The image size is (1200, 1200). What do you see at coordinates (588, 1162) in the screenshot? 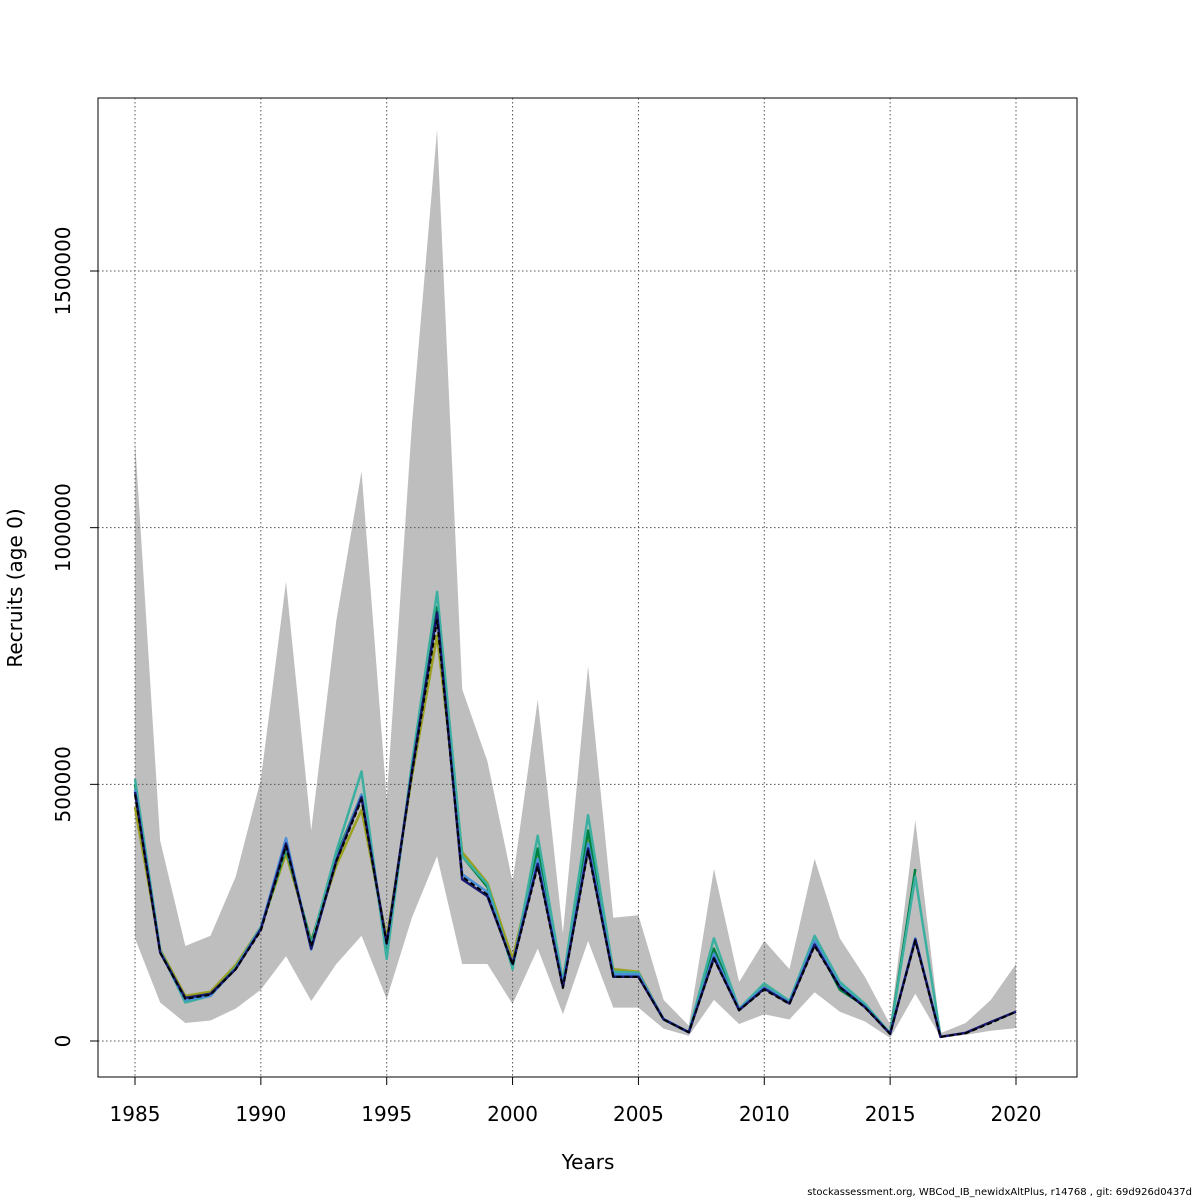
I see `x-axis-title: Years` at bounding box center [588, 1162].